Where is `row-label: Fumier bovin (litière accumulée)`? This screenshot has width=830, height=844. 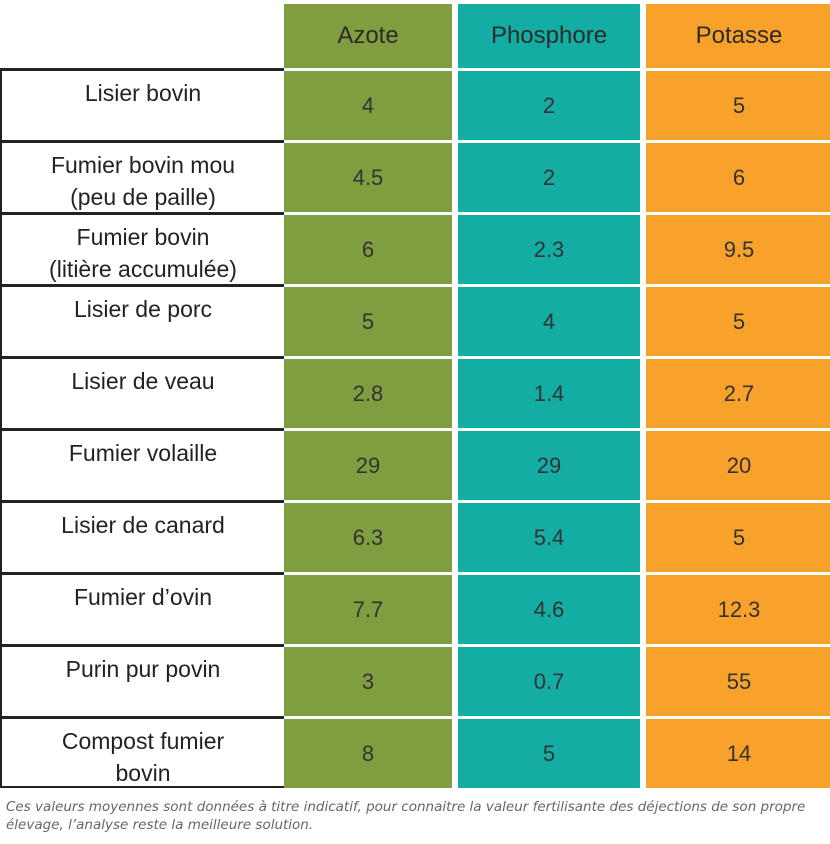
row-label: Fumier bovin (litière accumulée) is located at coordinates (142, 248).